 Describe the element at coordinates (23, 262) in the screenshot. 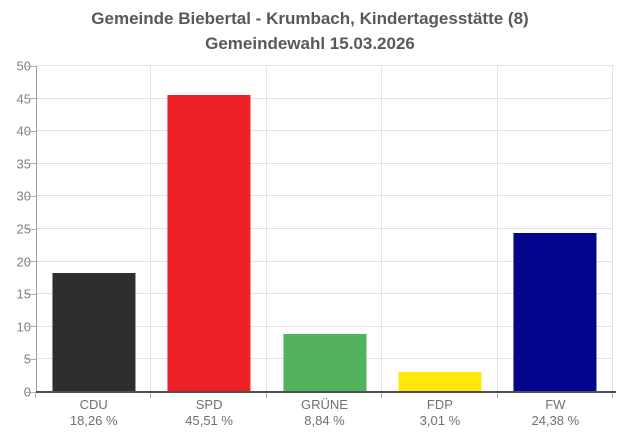

I see `y-tick-label-20: 20` at that location.